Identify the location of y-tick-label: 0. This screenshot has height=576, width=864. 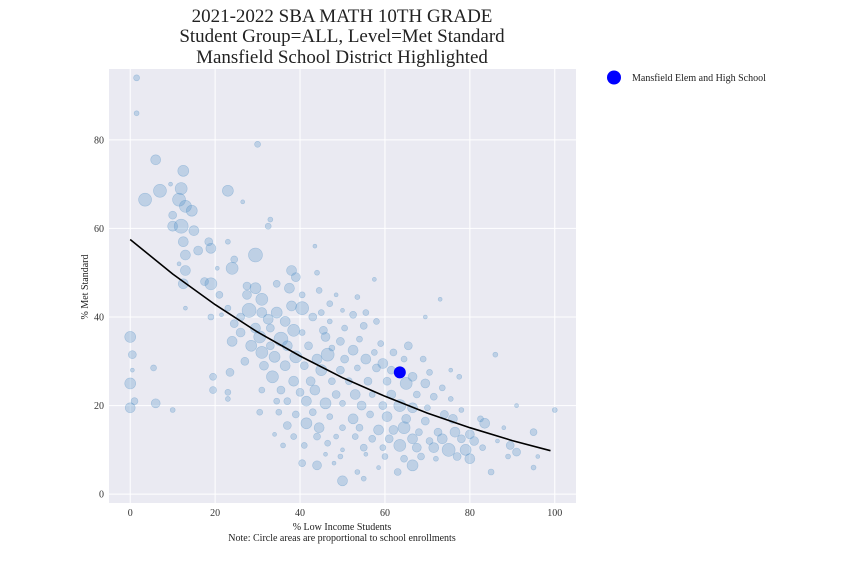
(101, 495).